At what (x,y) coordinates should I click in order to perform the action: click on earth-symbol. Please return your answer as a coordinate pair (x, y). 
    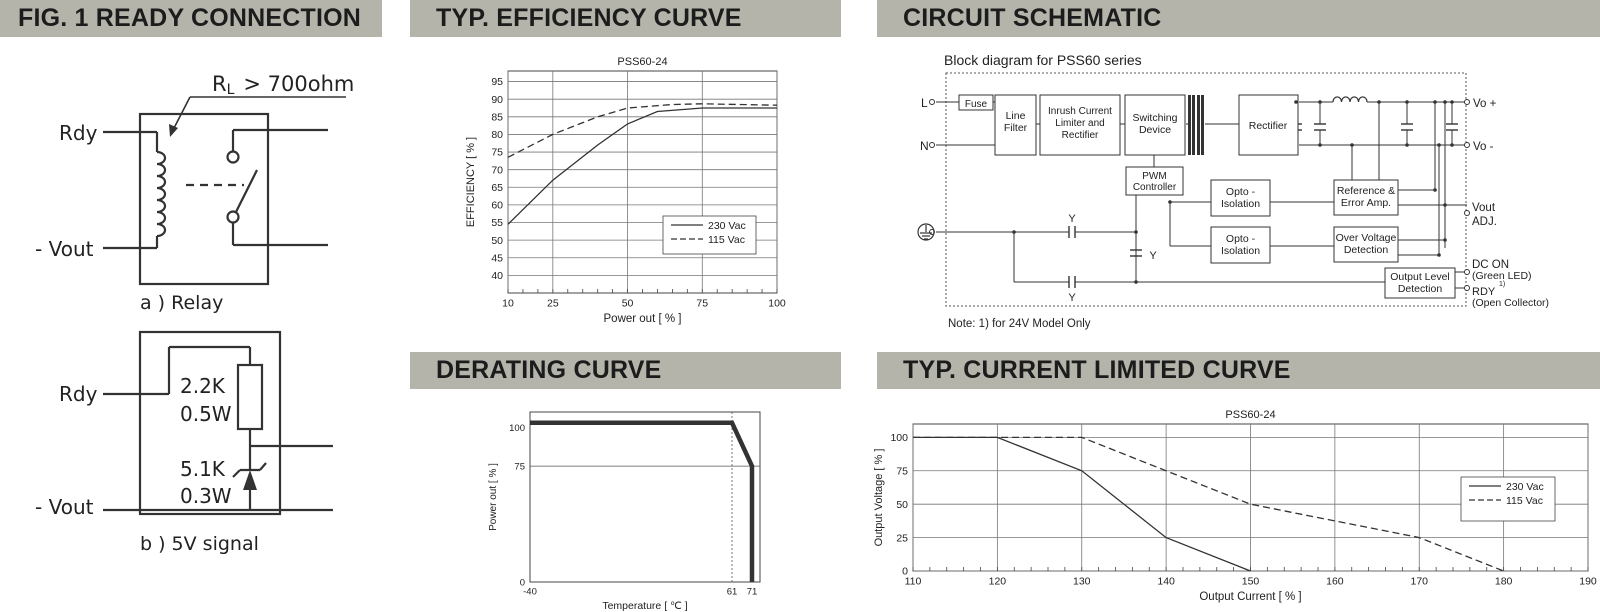
    Looking at the image, I should click on (926, 232).